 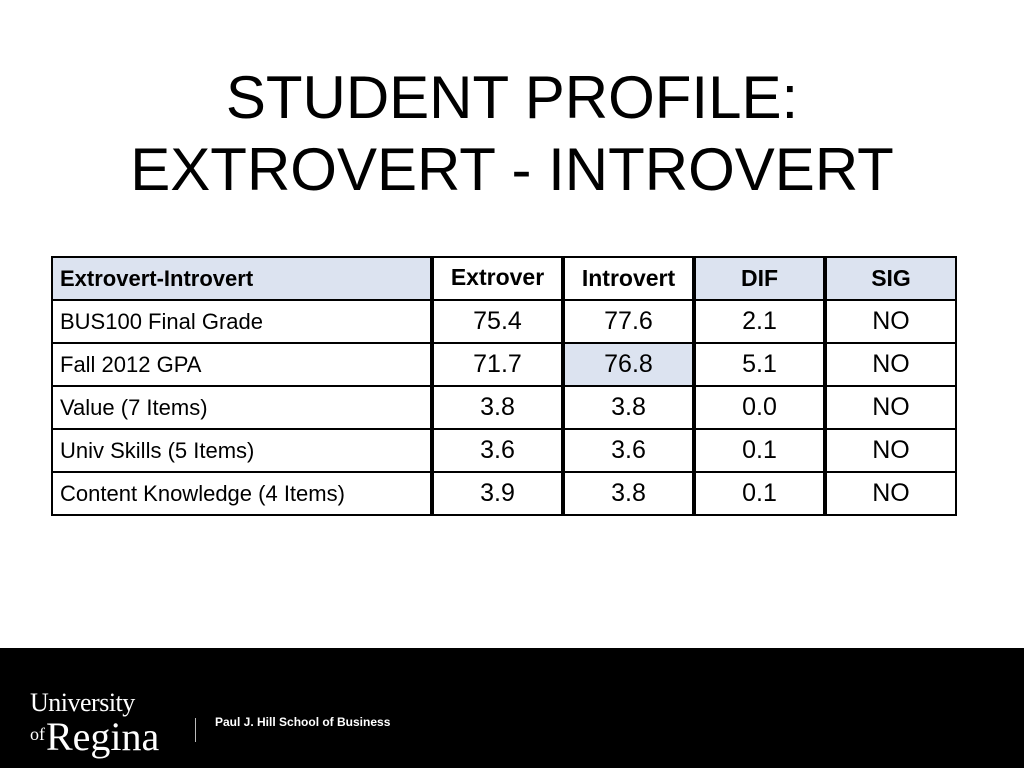 I want to click on cell-extrovert: 75.4, so click(x=497, y=321).